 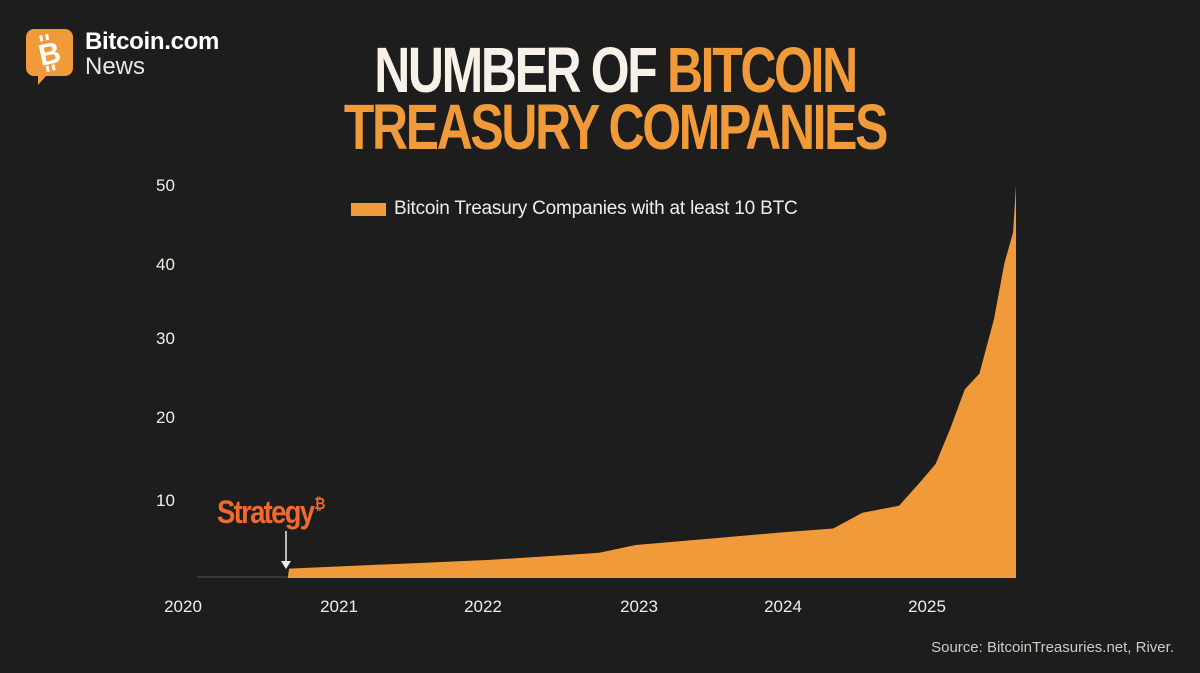 What do you see at coordinates (339, 606) in the screenshot?
I see `x-tick-2021: 2021` at bounding box center [339, 606].